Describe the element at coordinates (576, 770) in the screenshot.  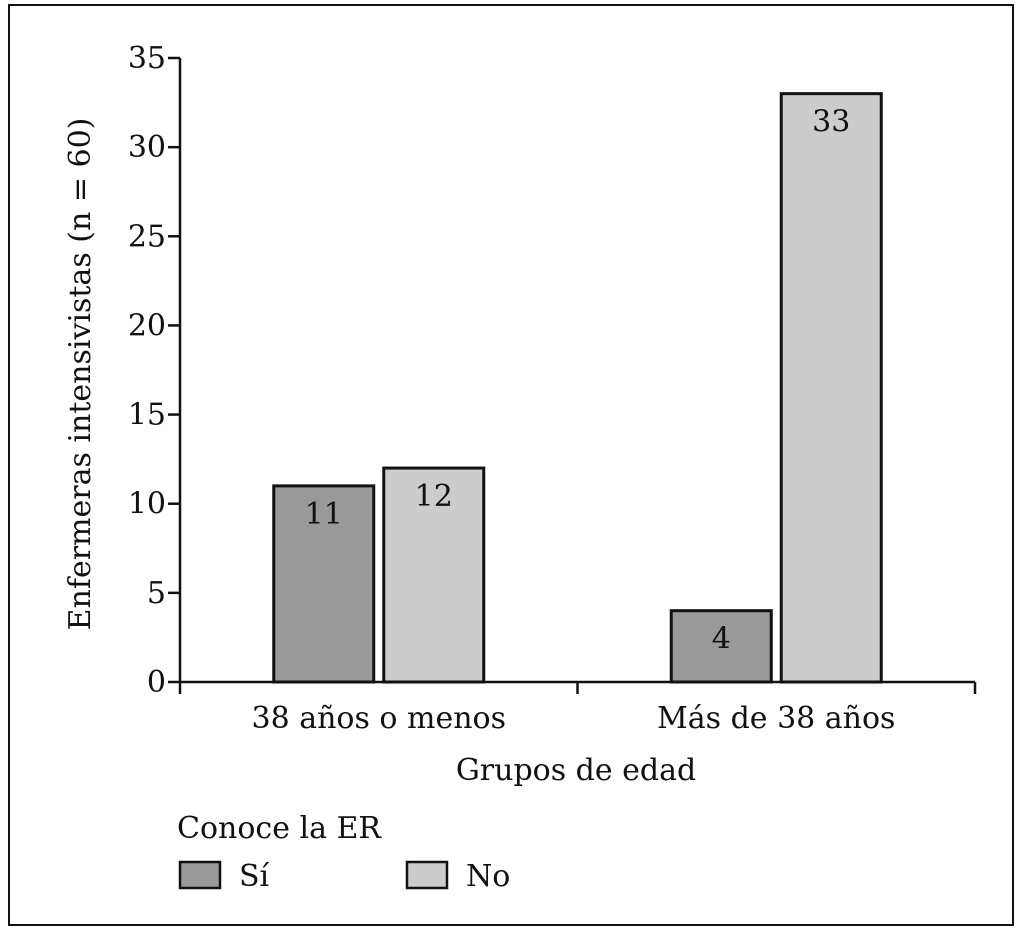
I see `x-axis-title: Grupos de edad` at that location.